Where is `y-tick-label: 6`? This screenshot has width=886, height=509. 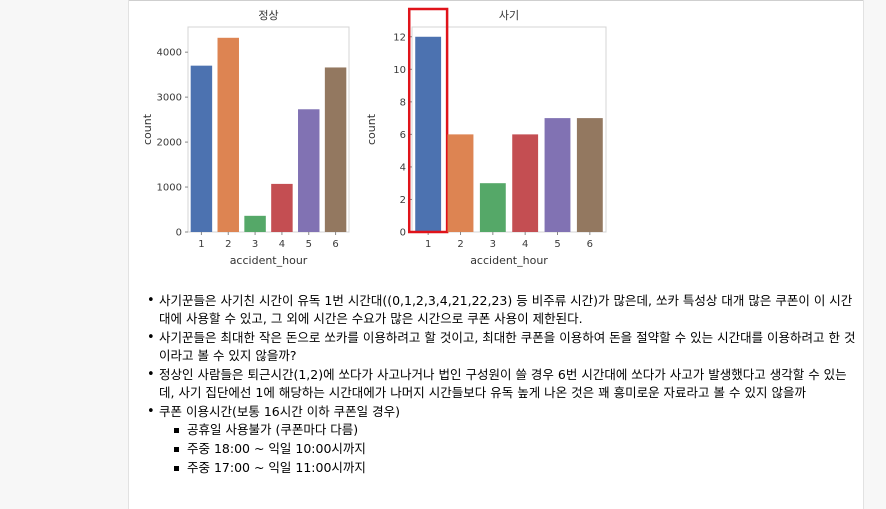
y-tick-label: 6 is located at coordinates (403, 135).